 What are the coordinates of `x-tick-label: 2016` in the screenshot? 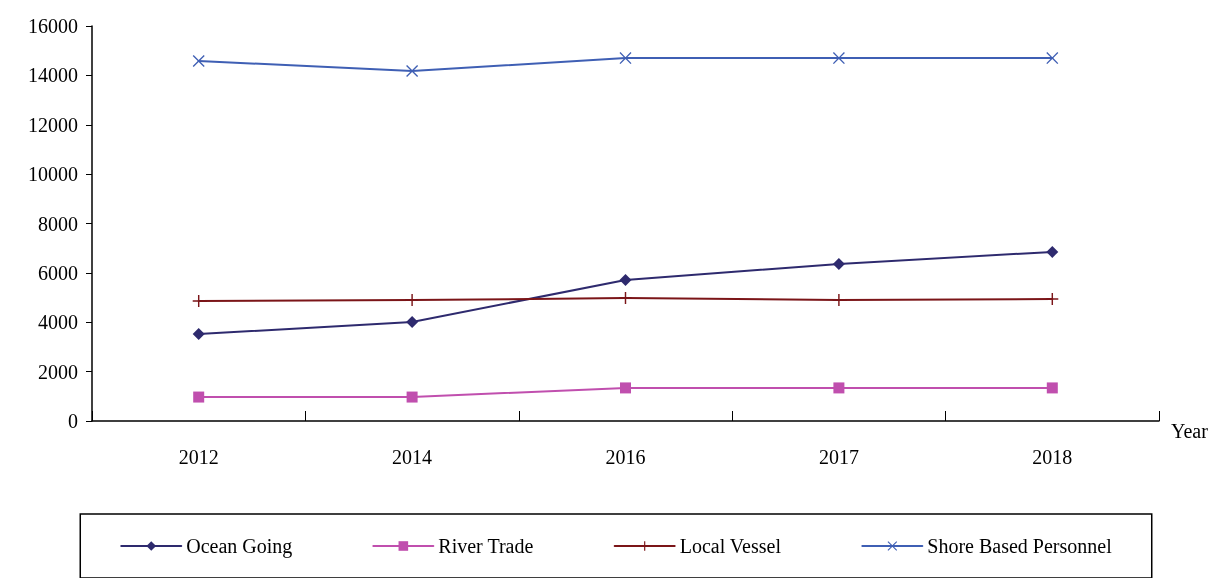 It's located at (625, 457).